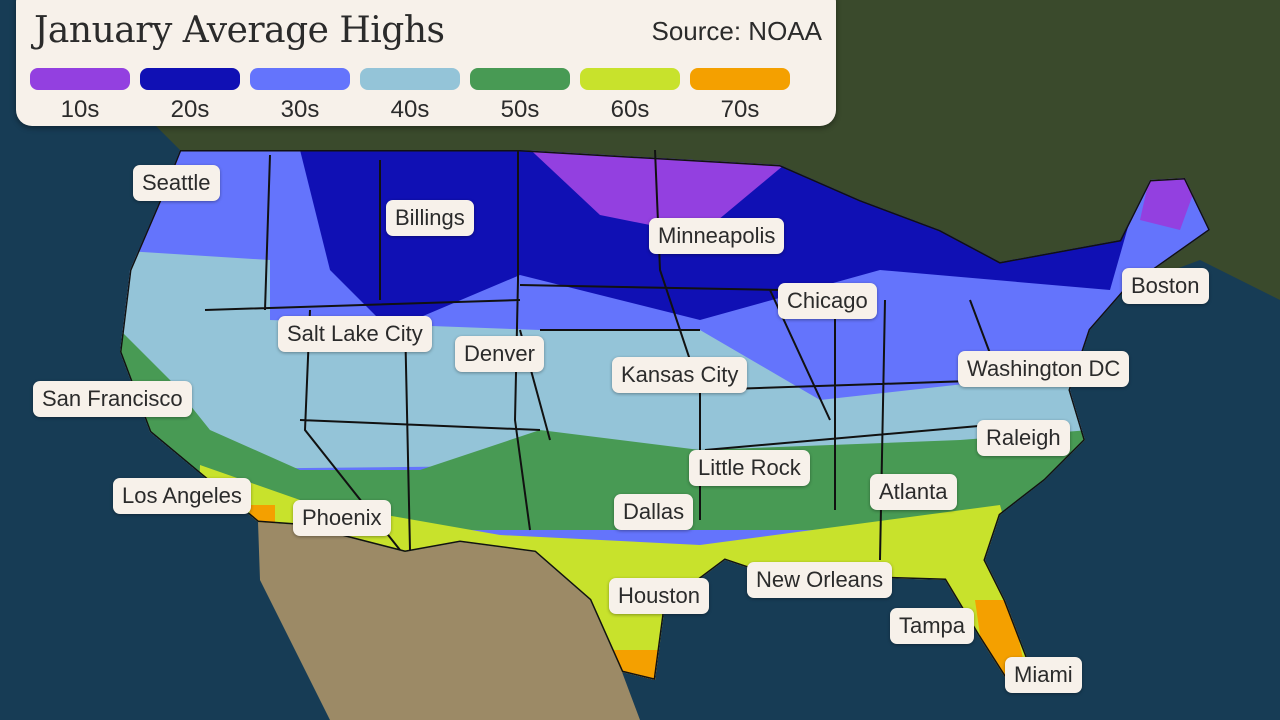  Describe the element at coordinates (680, 375) in the screenshot. I see `city-label-kansas-city: Kansas City` at that location.